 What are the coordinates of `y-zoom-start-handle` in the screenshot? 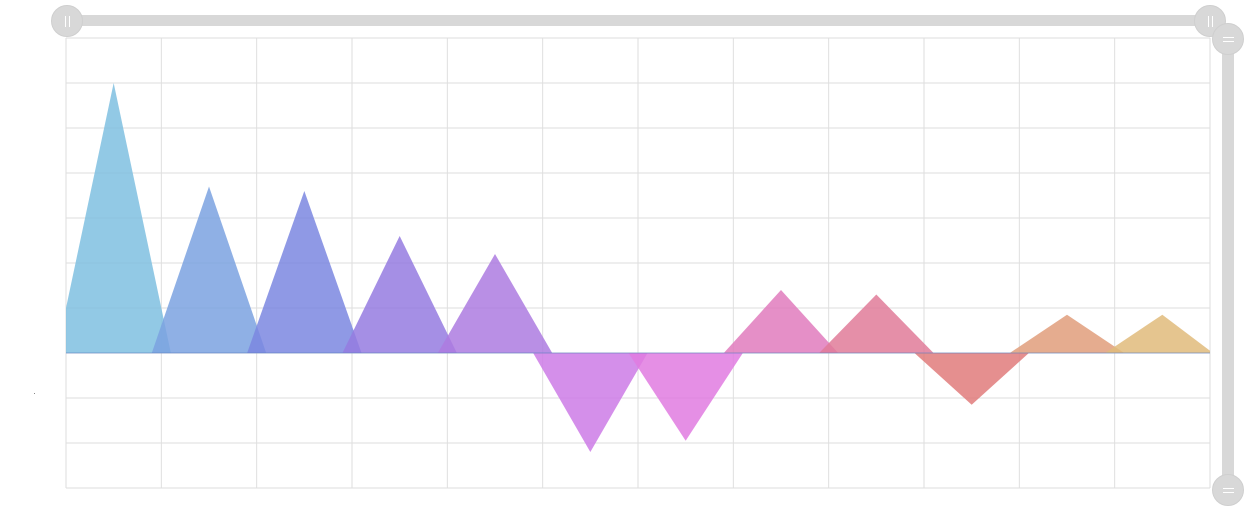 It's located at (1228, 39).